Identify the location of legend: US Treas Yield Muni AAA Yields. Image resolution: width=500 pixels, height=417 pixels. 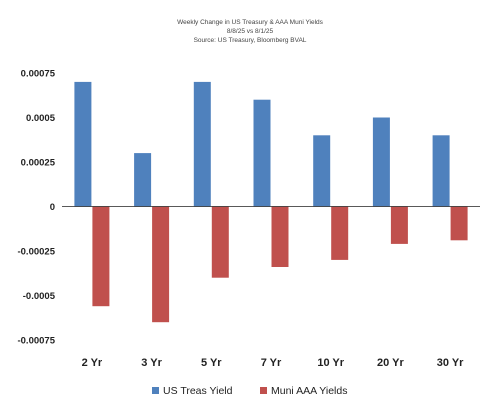
(249, 391).